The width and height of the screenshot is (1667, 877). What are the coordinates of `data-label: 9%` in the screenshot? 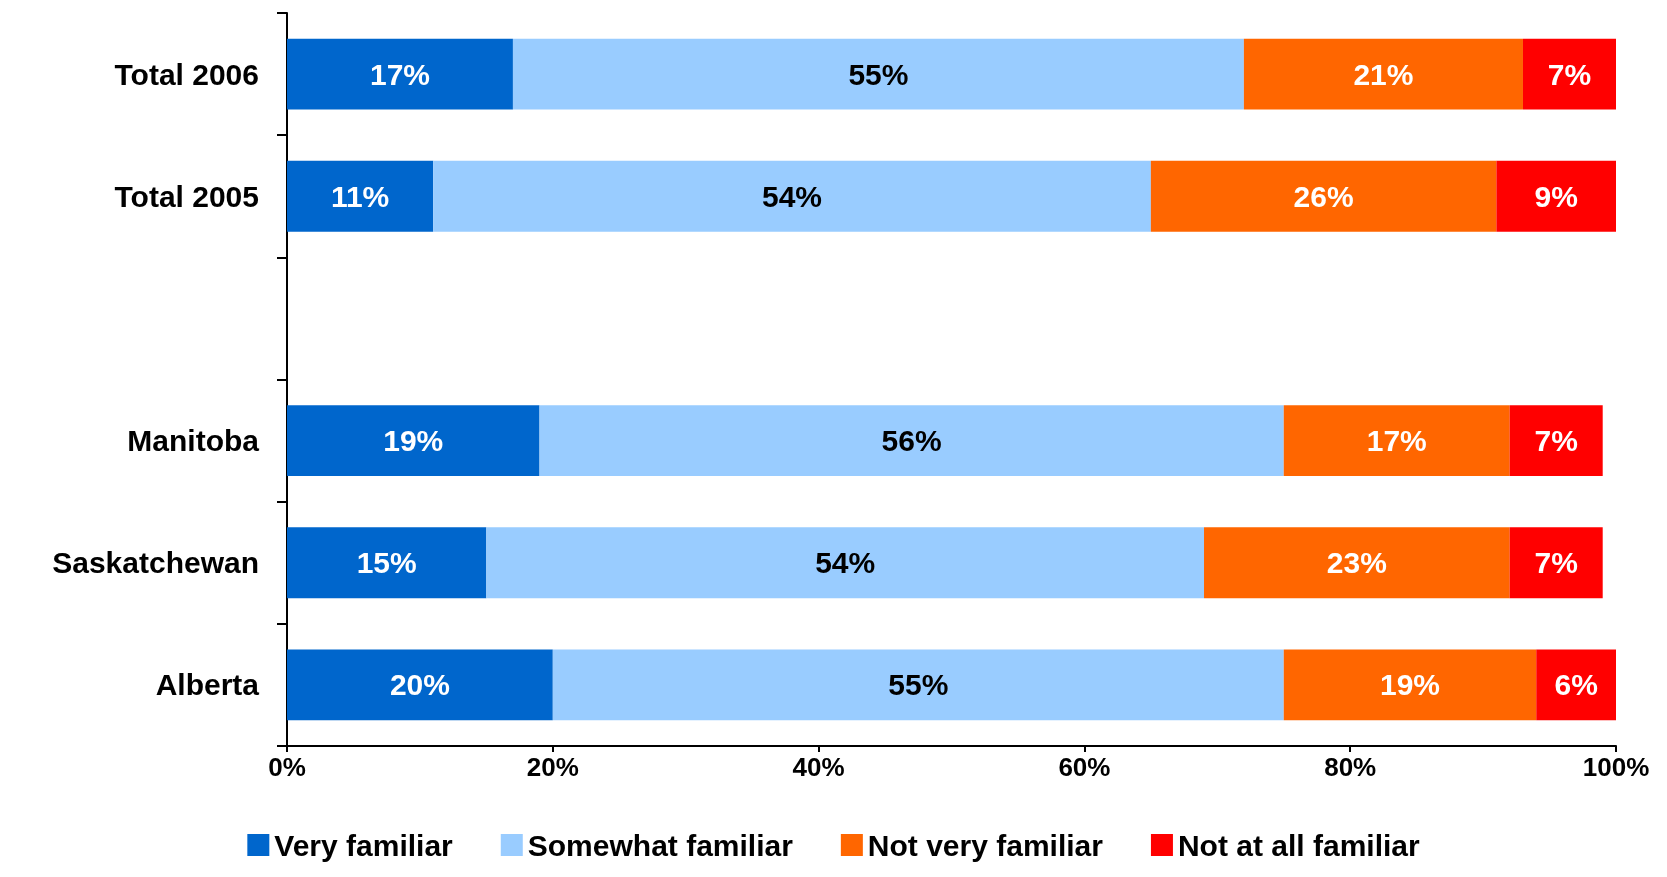 It's located at (1556, 196).